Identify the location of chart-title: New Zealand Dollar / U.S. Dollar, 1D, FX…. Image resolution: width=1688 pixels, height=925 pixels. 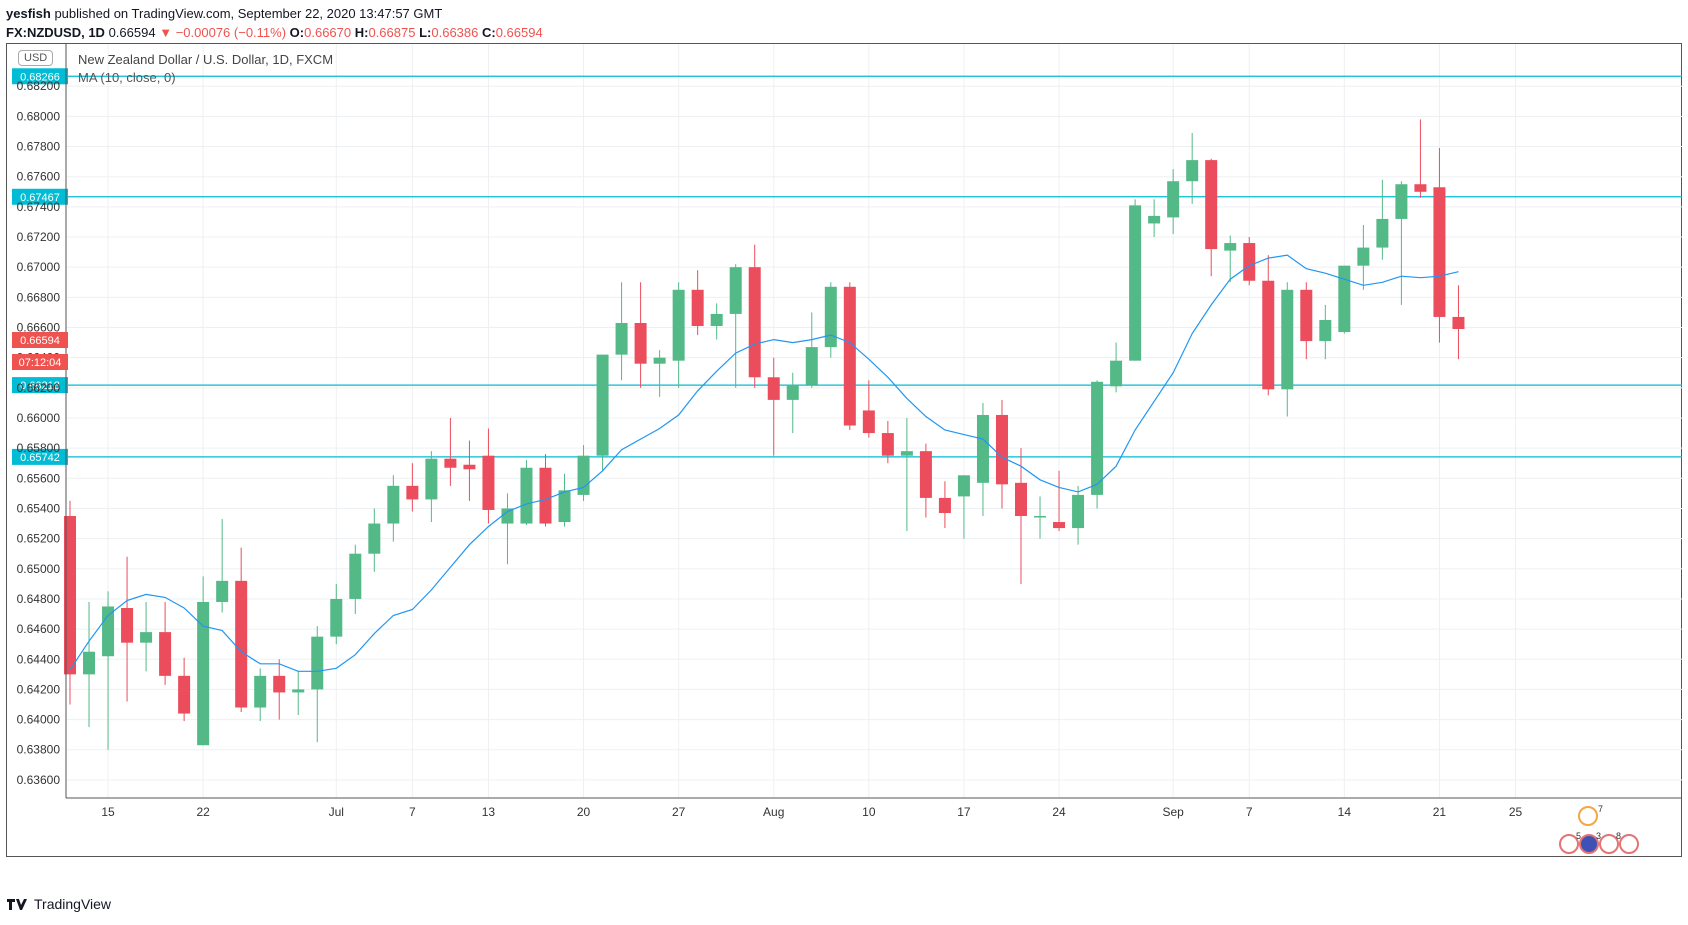
(206, 59).